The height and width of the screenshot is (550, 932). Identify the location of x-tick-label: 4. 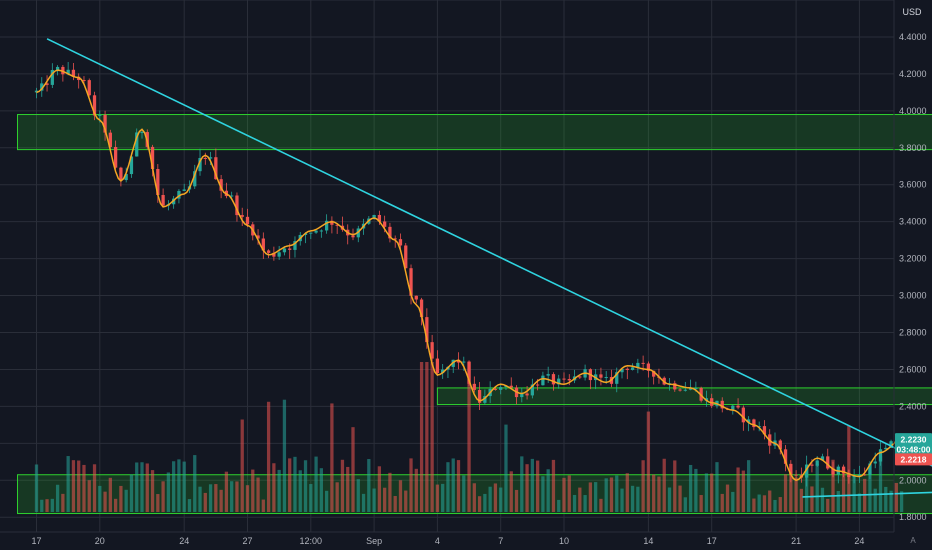
(437, 541).